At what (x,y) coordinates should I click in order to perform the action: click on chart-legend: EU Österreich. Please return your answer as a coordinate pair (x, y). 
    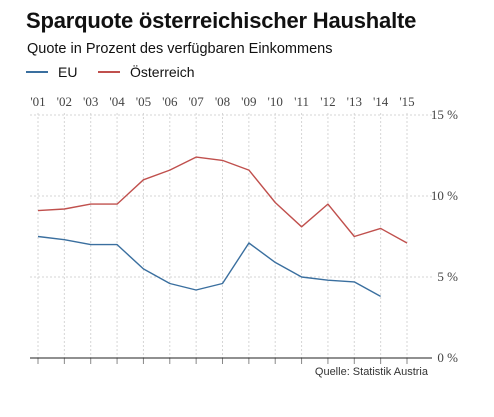
    Looking at the image, I should click on (176, 74).